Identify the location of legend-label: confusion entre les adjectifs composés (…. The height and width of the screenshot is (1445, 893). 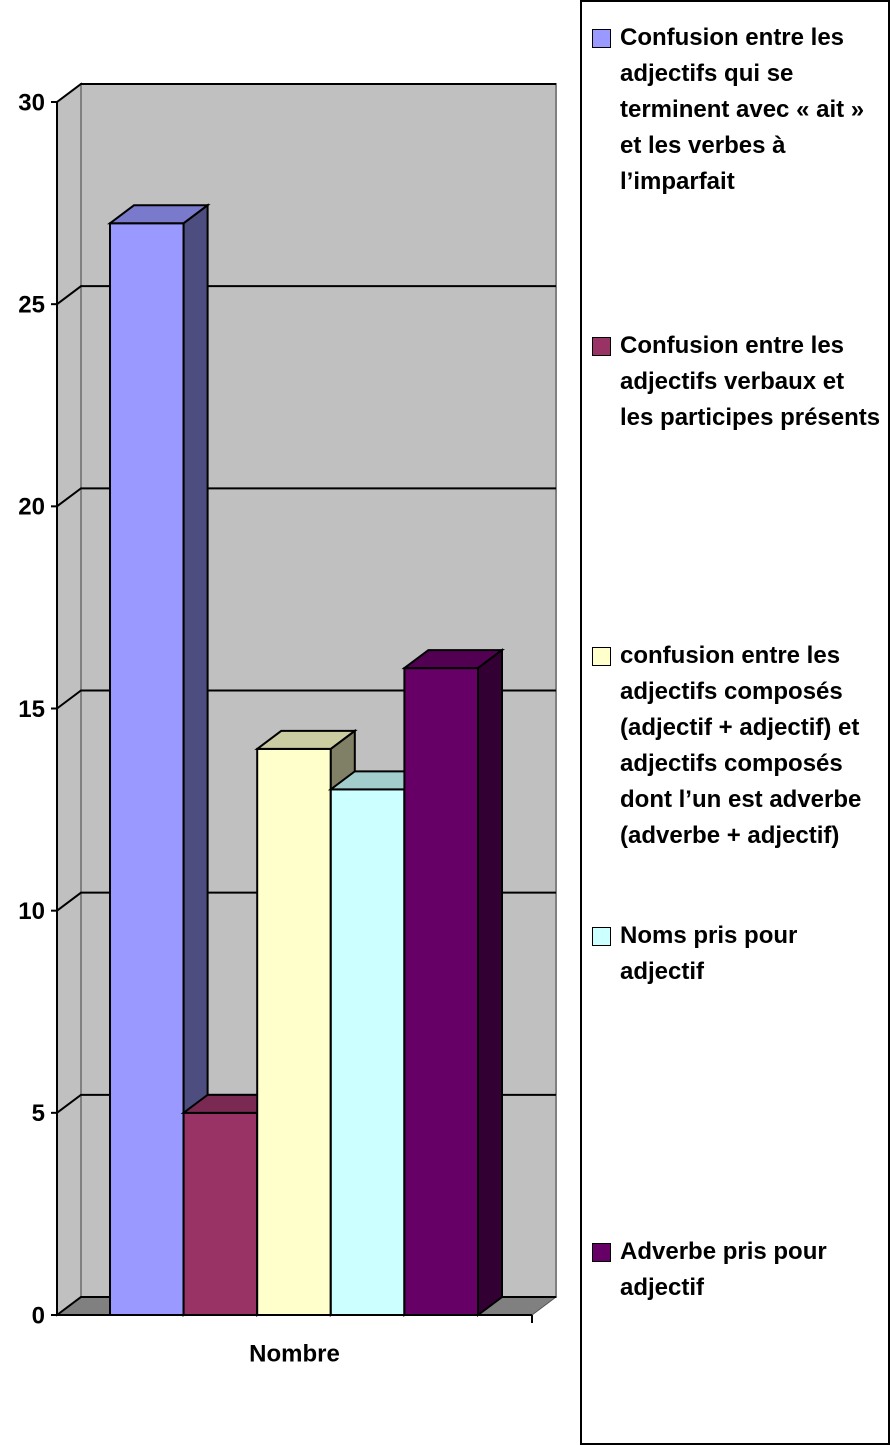
(741, 745).